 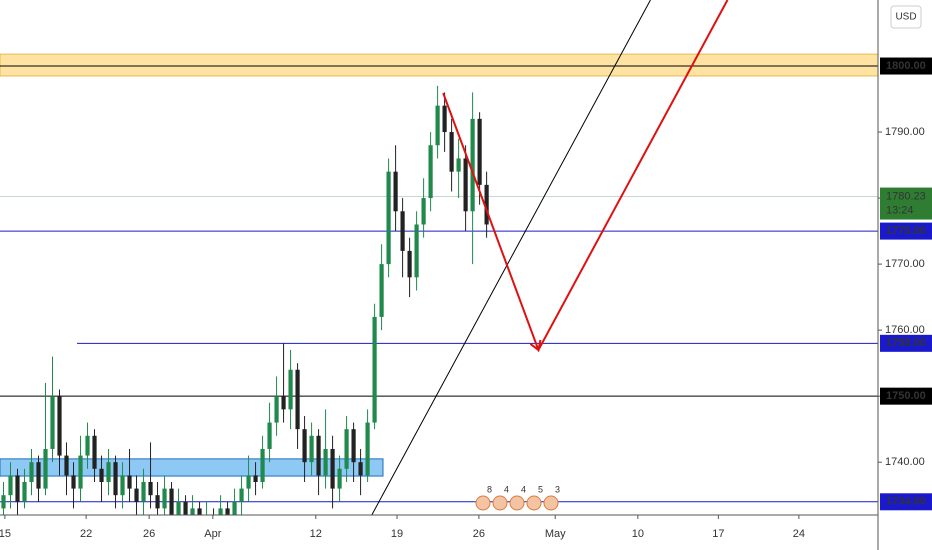 I want to click on currency-box, so click(x=906, y=17).